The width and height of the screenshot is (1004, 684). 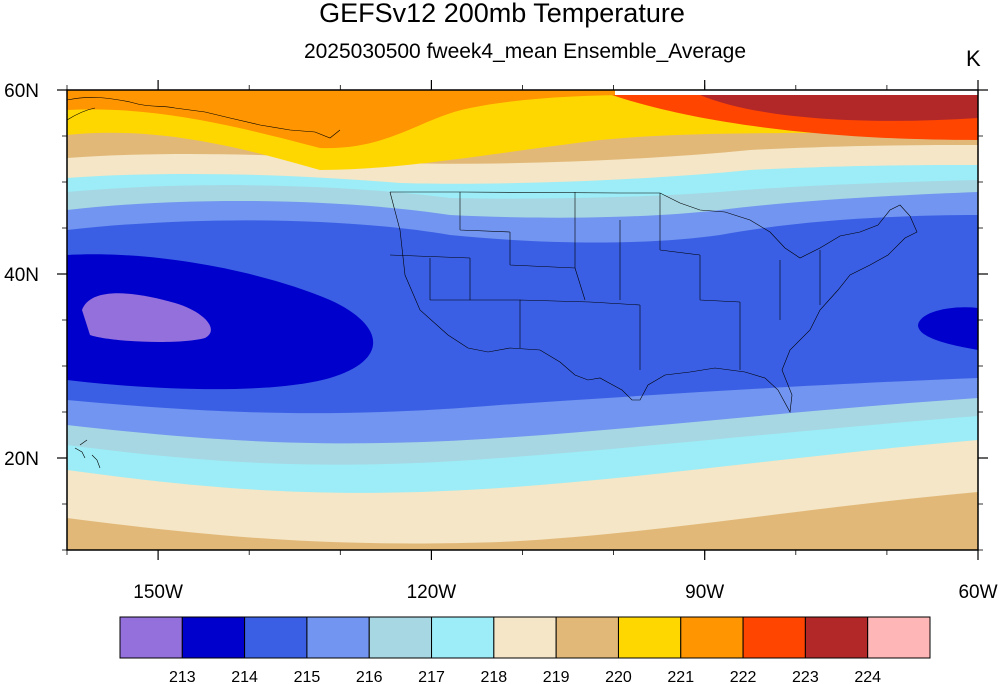 I want to click on lon-tick-label: 90W, so click(x=704, y=592).